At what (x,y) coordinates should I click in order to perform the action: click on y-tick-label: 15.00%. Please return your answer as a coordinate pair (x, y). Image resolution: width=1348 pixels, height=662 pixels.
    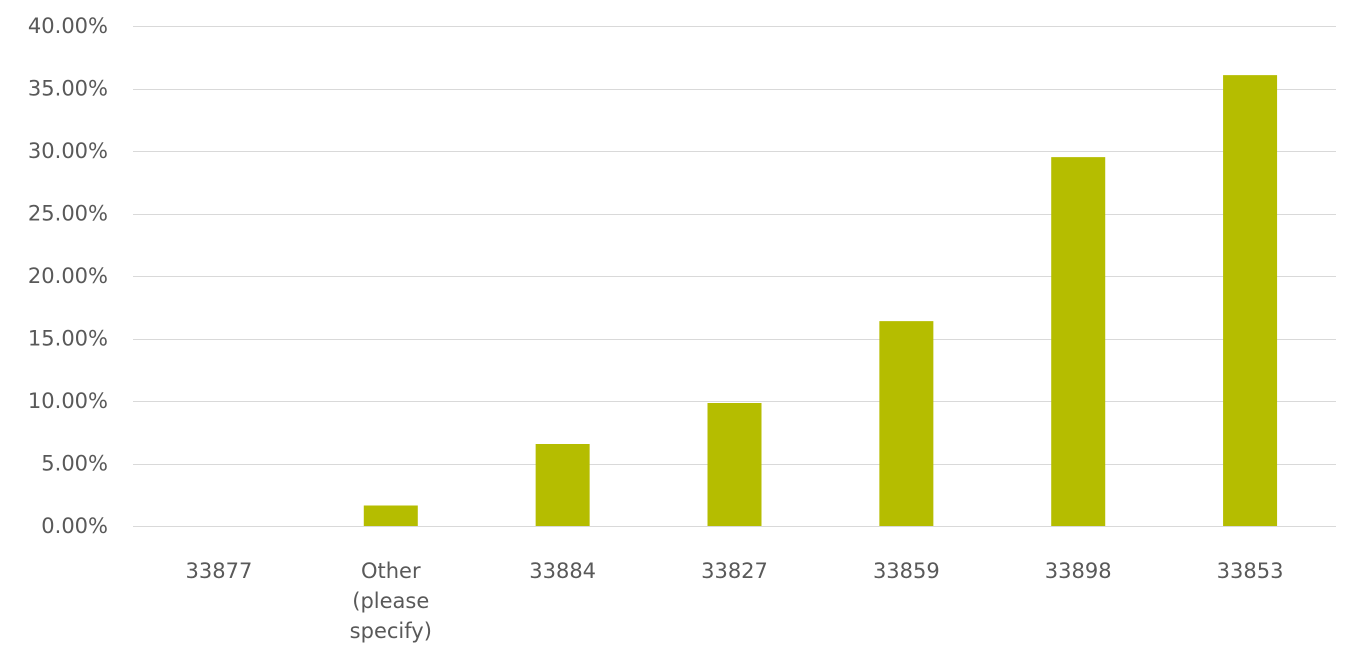
    Looking at the image, I should click on (68, 339).